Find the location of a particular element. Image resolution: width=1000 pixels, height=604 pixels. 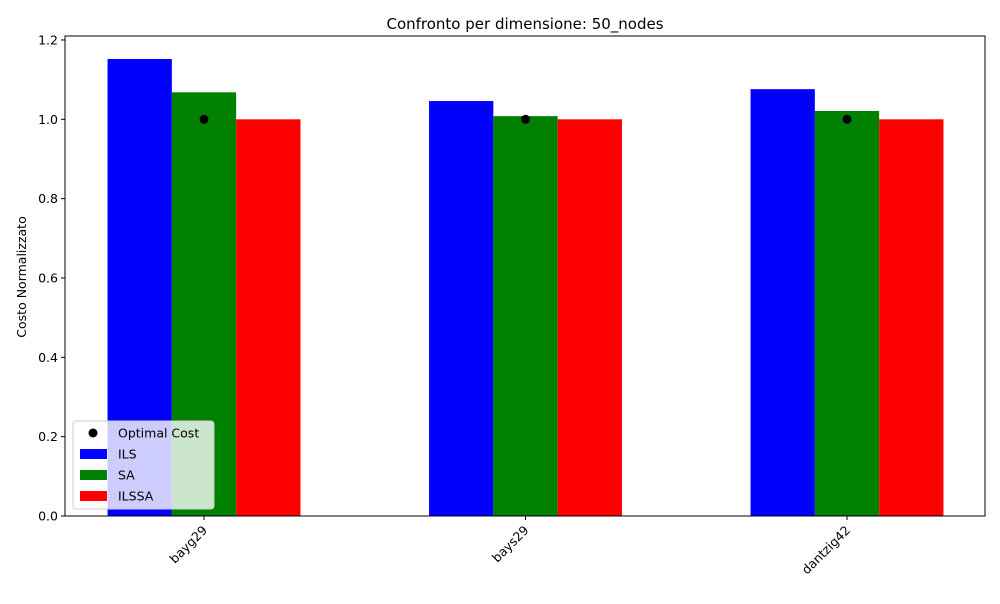

legend-label-ilssa: ILSSA is located at coordinates (136, 496).